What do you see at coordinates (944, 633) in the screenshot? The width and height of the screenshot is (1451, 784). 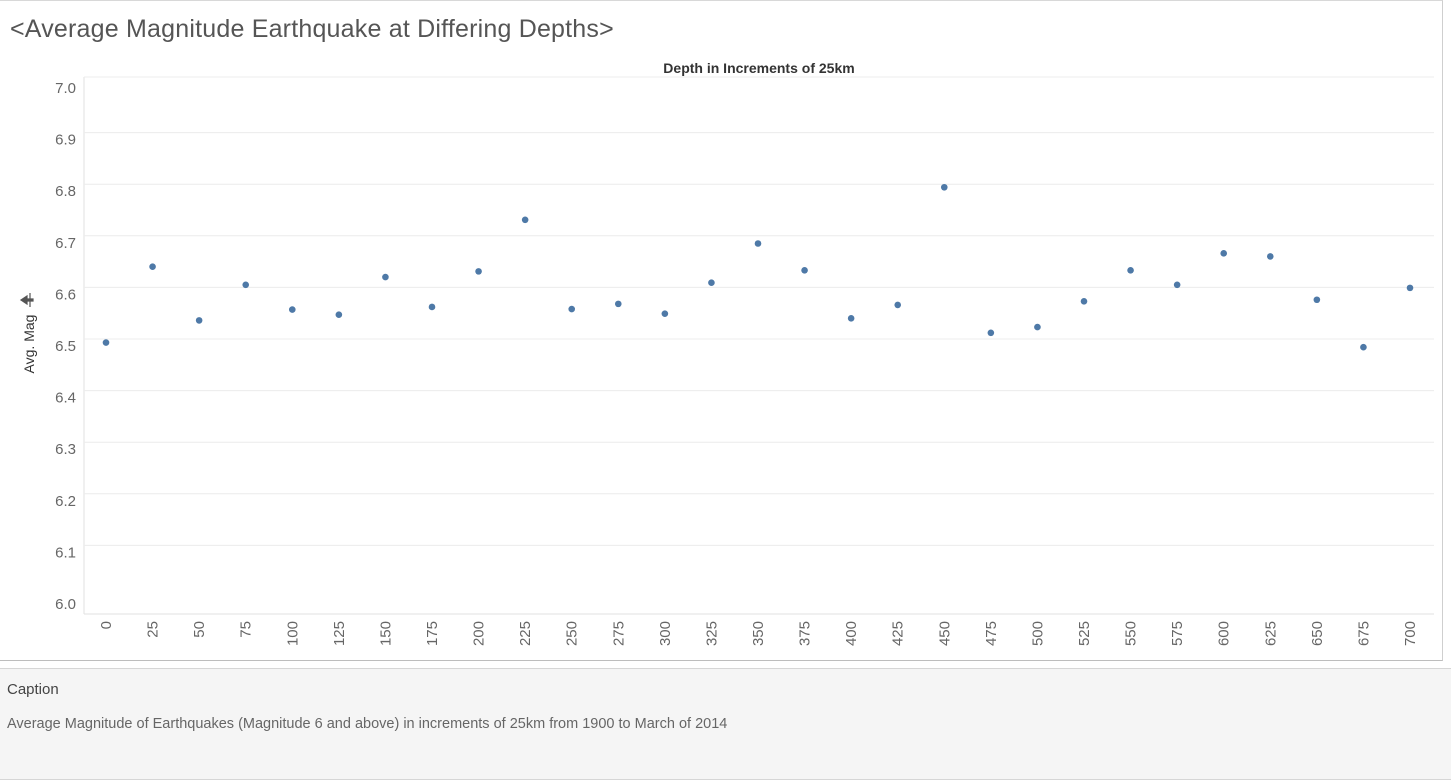 I see `x-tick-label: 450` at bounding box center [944, 633].